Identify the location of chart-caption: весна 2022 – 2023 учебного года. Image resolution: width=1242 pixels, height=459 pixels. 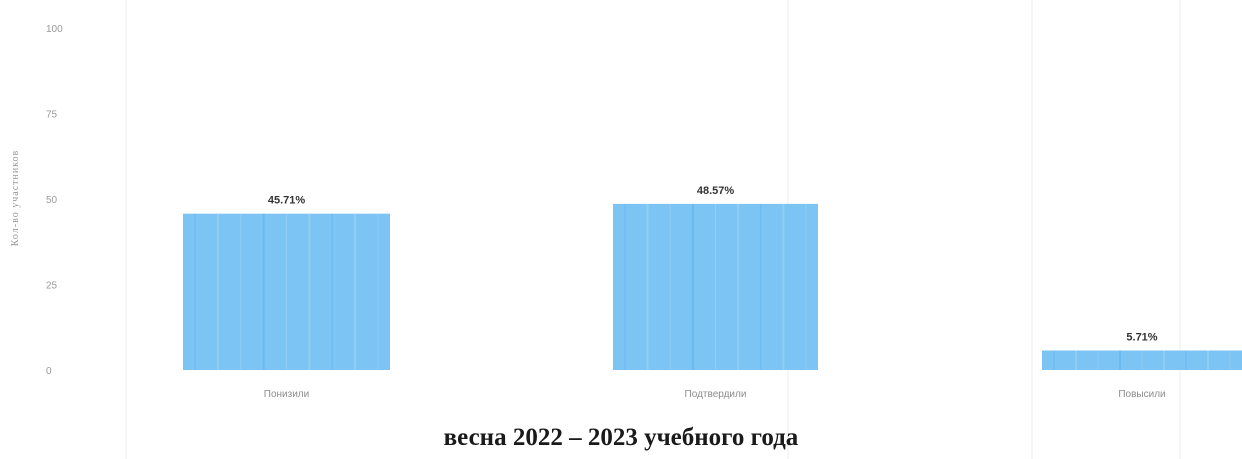
(621, 437).